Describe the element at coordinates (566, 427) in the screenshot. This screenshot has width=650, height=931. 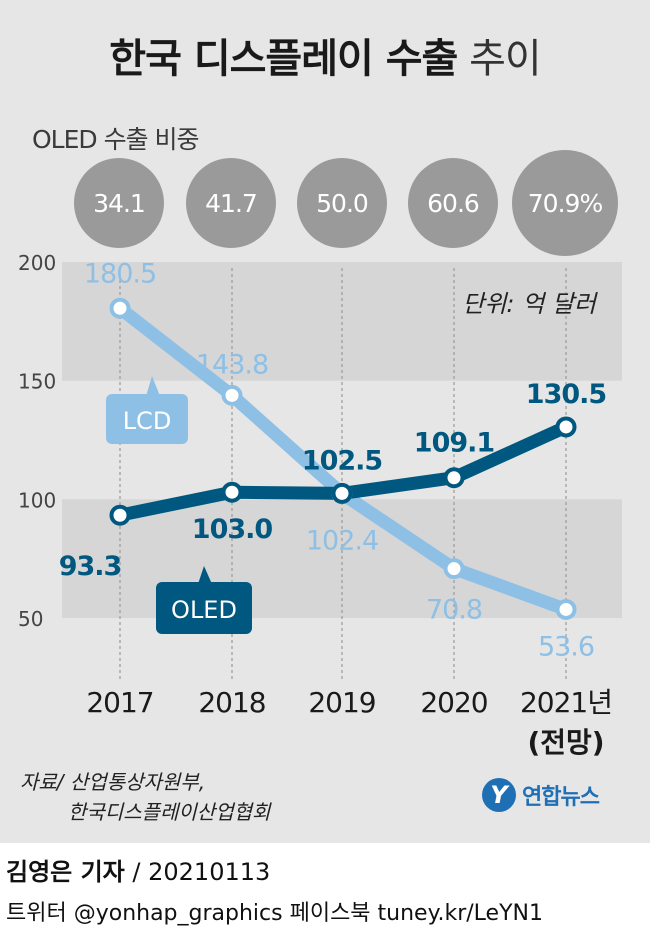
I see `oled-point-2021년` at that location.